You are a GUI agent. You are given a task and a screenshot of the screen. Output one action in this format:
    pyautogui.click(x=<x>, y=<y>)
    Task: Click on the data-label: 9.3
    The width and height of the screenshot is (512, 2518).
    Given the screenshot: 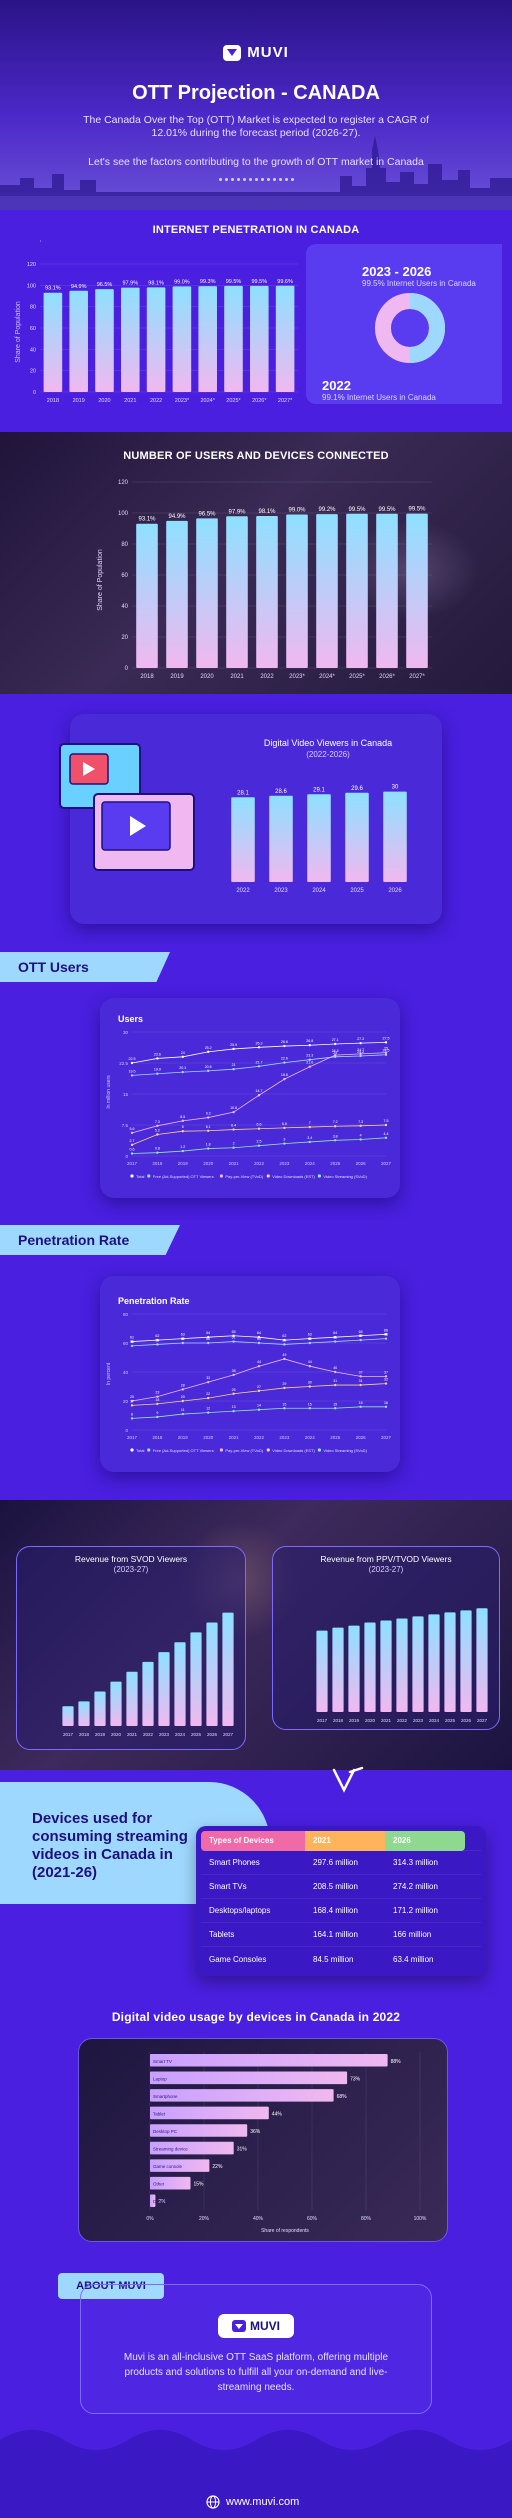 What is the action you would take?
    pyautogui.click(x=208, y=1114)
    